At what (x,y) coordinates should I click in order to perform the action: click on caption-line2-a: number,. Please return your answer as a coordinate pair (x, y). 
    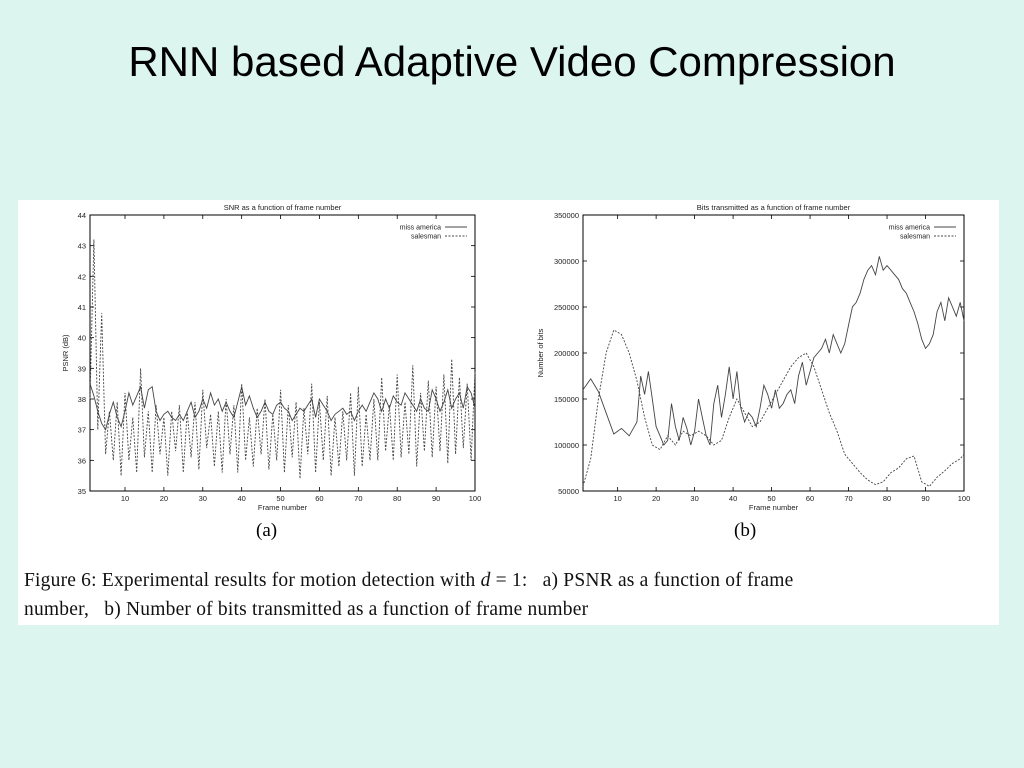
    Looking at the image, I should click on (57, 609).